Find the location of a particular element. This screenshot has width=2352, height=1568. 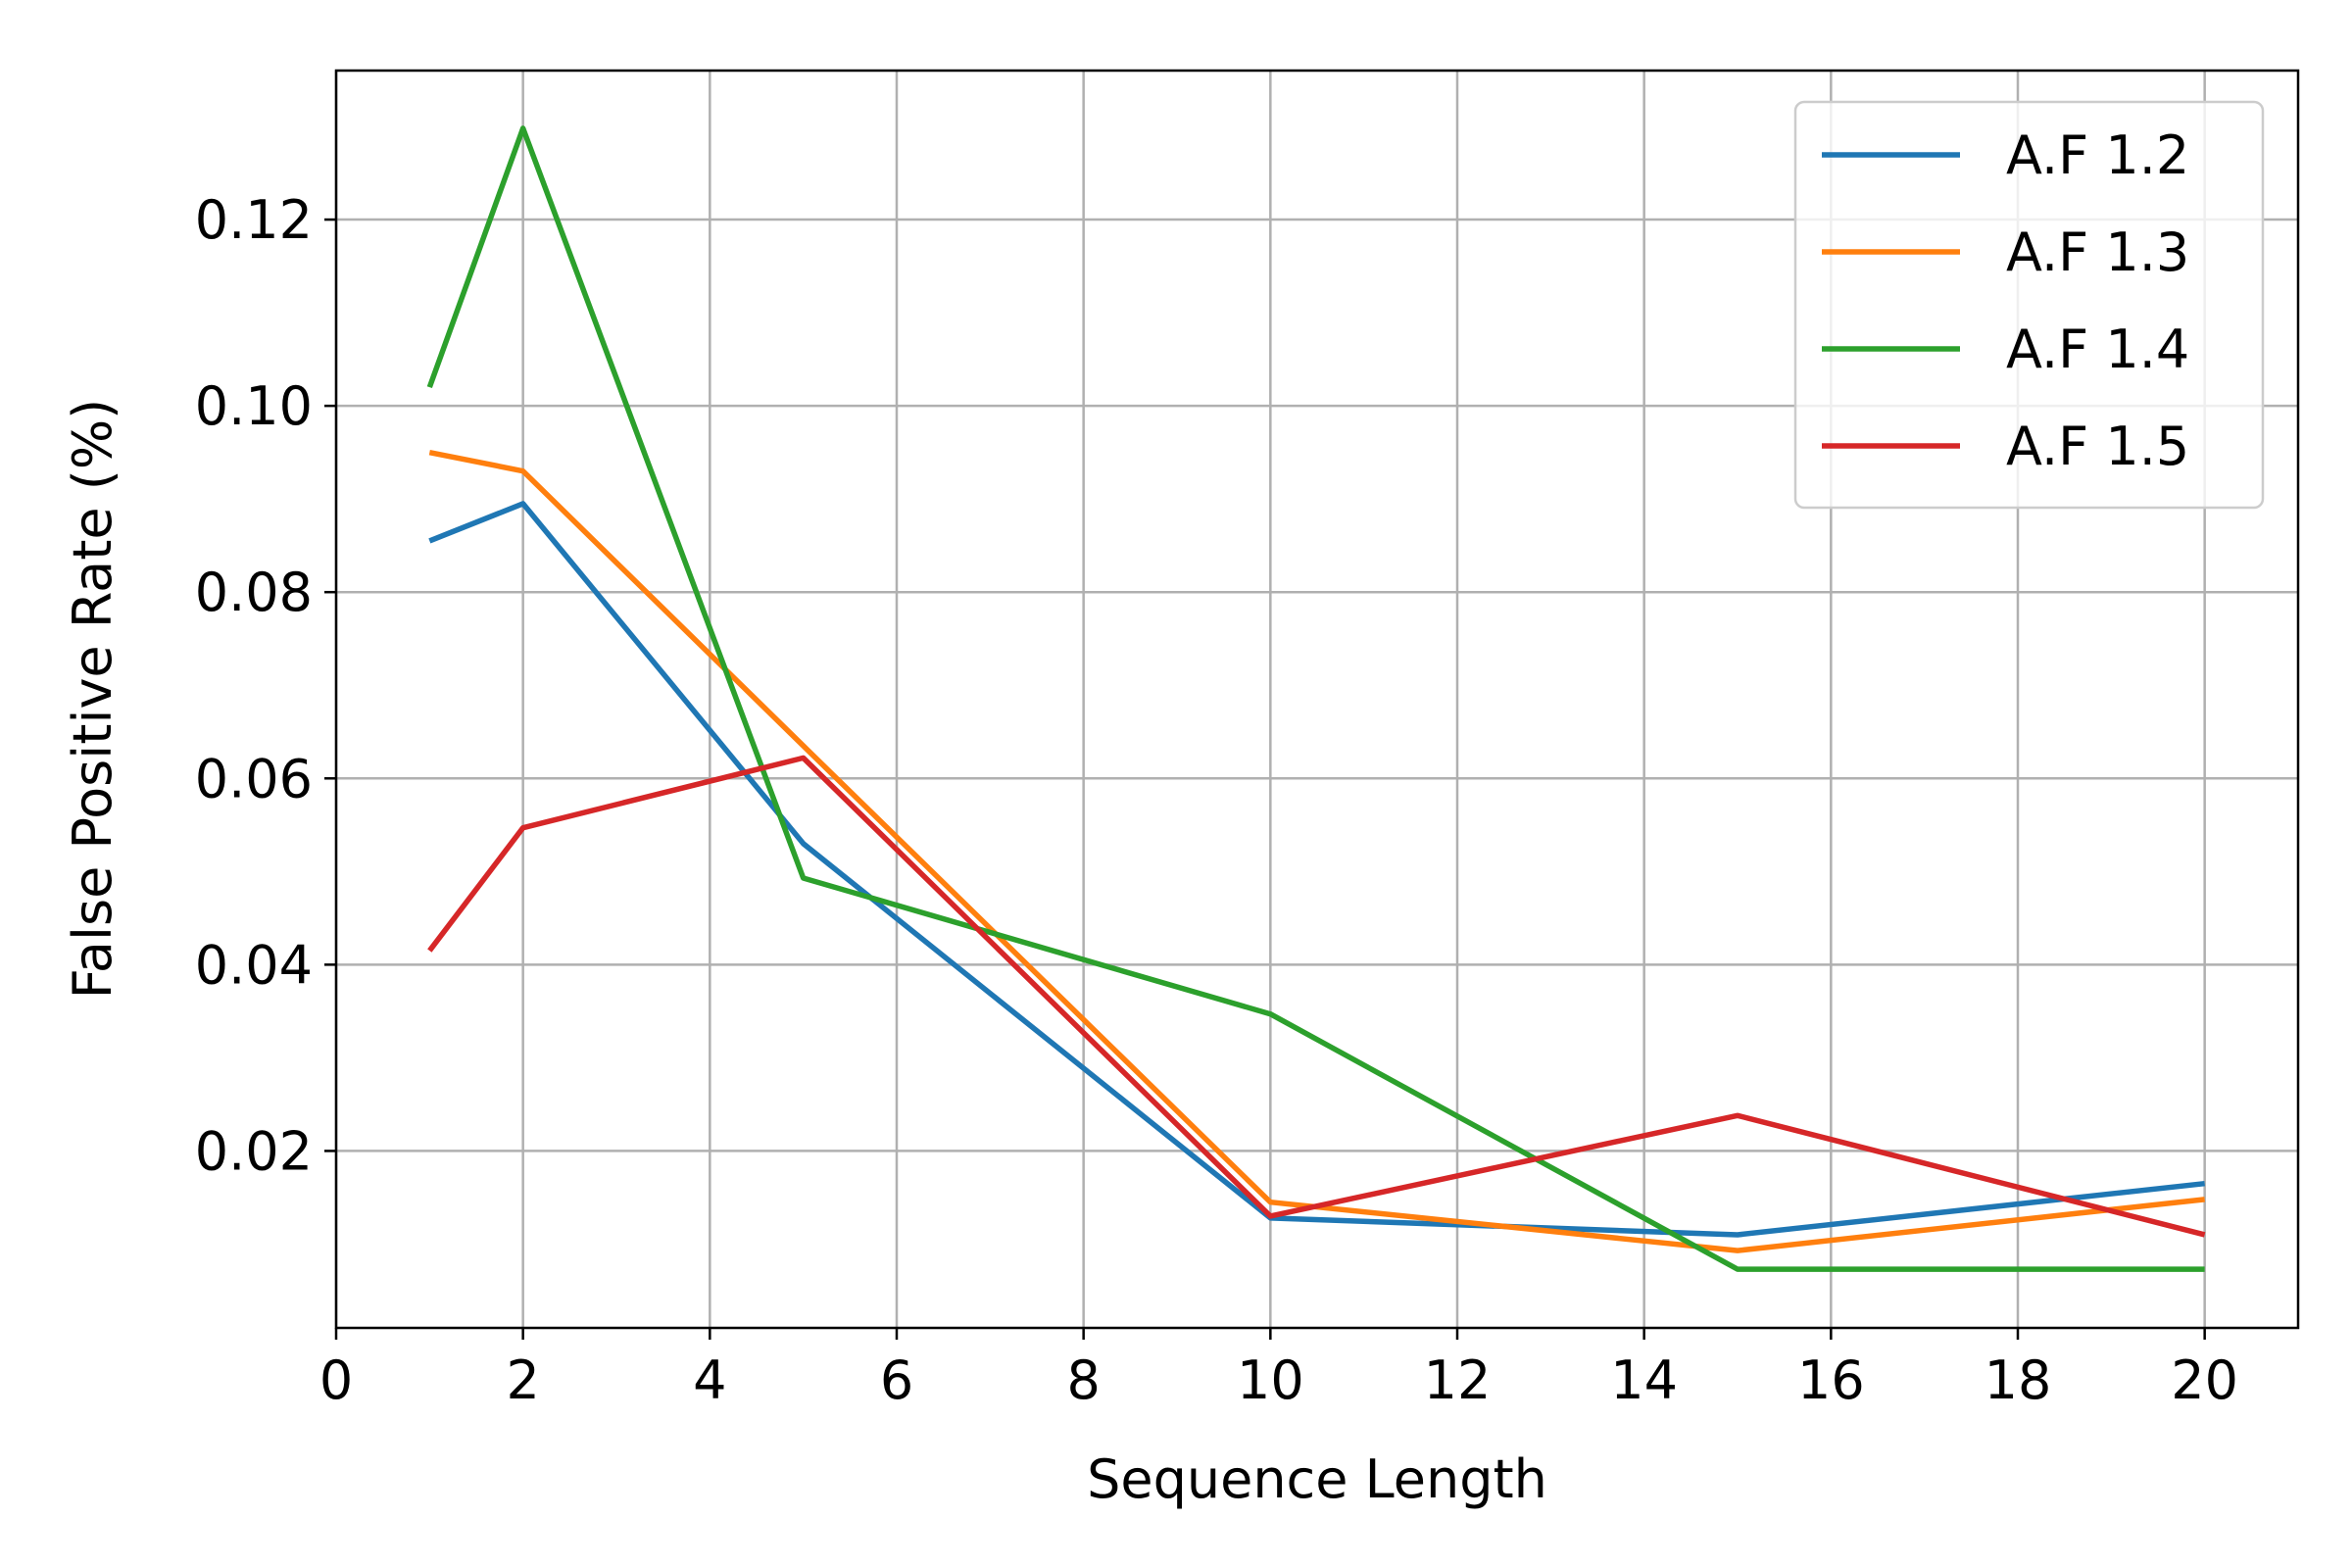

legend-box is located at coordinates (2029, 305).